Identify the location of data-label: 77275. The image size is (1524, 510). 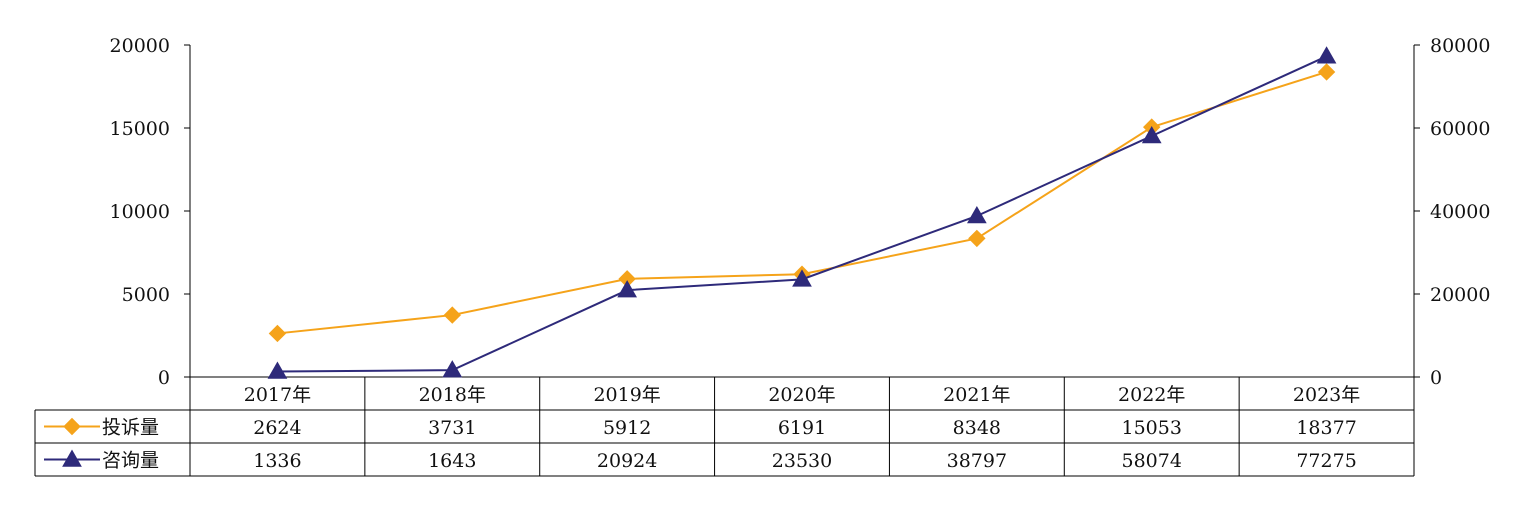
(1326, 461).